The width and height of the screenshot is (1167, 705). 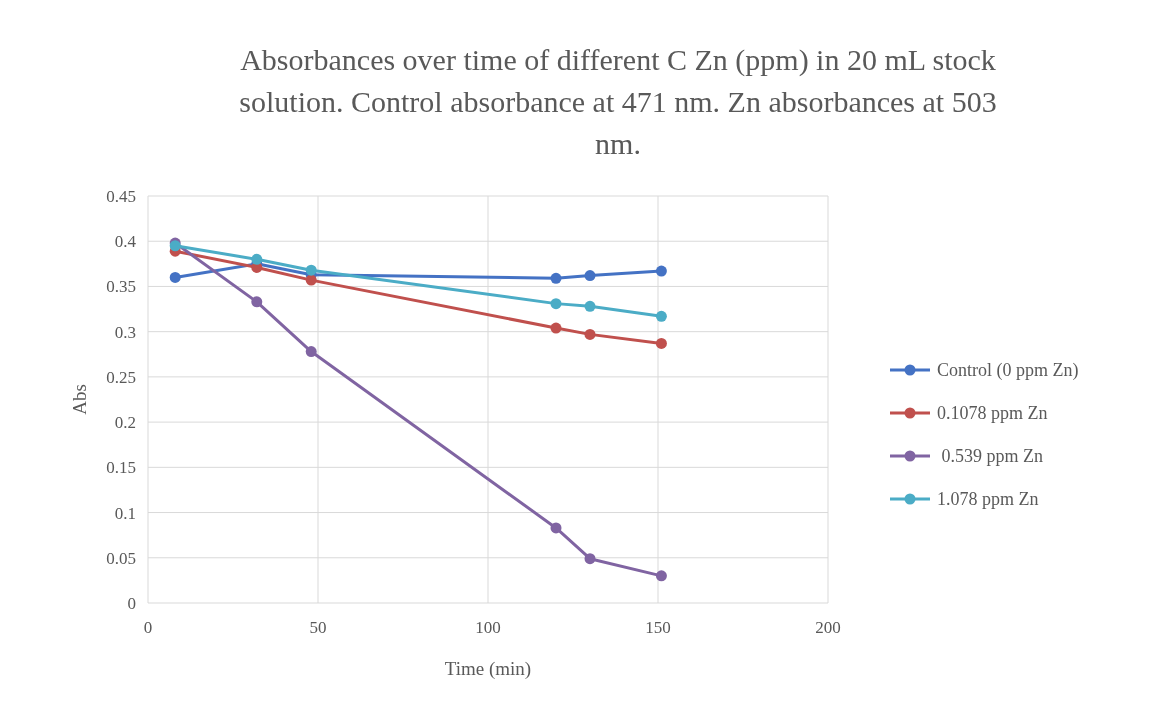 I want to click on x-tick-label: 150, so click(x=658, y=627).